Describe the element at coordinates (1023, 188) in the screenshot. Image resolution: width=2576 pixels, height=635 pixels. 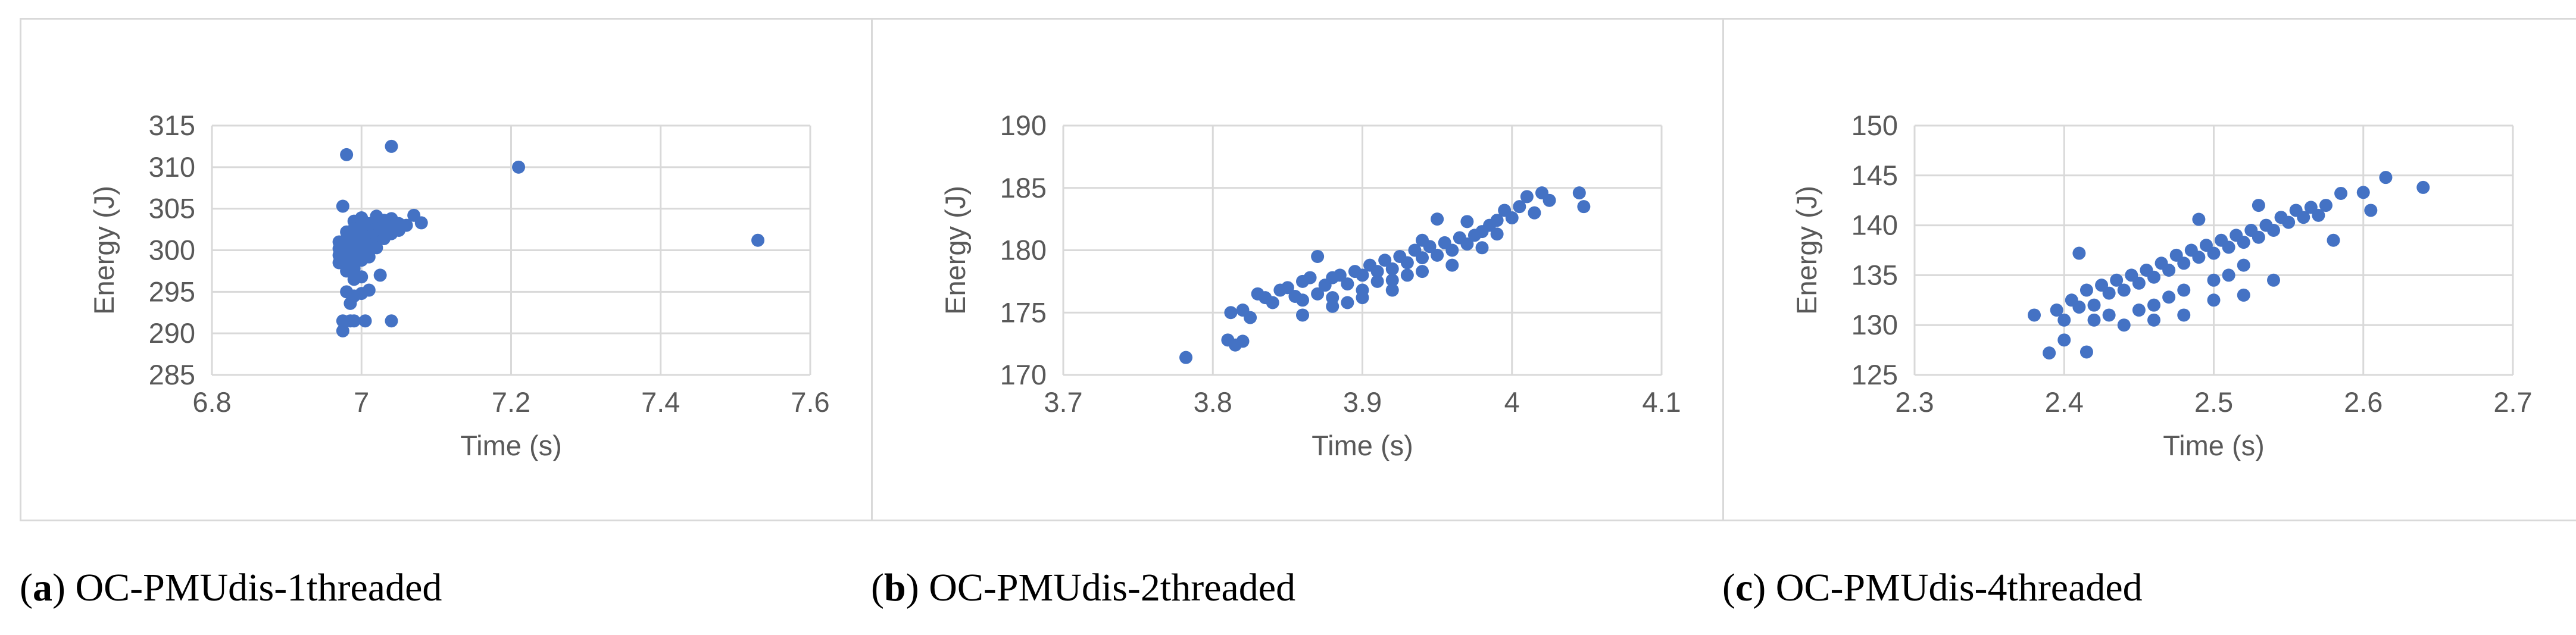
I see `y-tick-label: 185` at that location.